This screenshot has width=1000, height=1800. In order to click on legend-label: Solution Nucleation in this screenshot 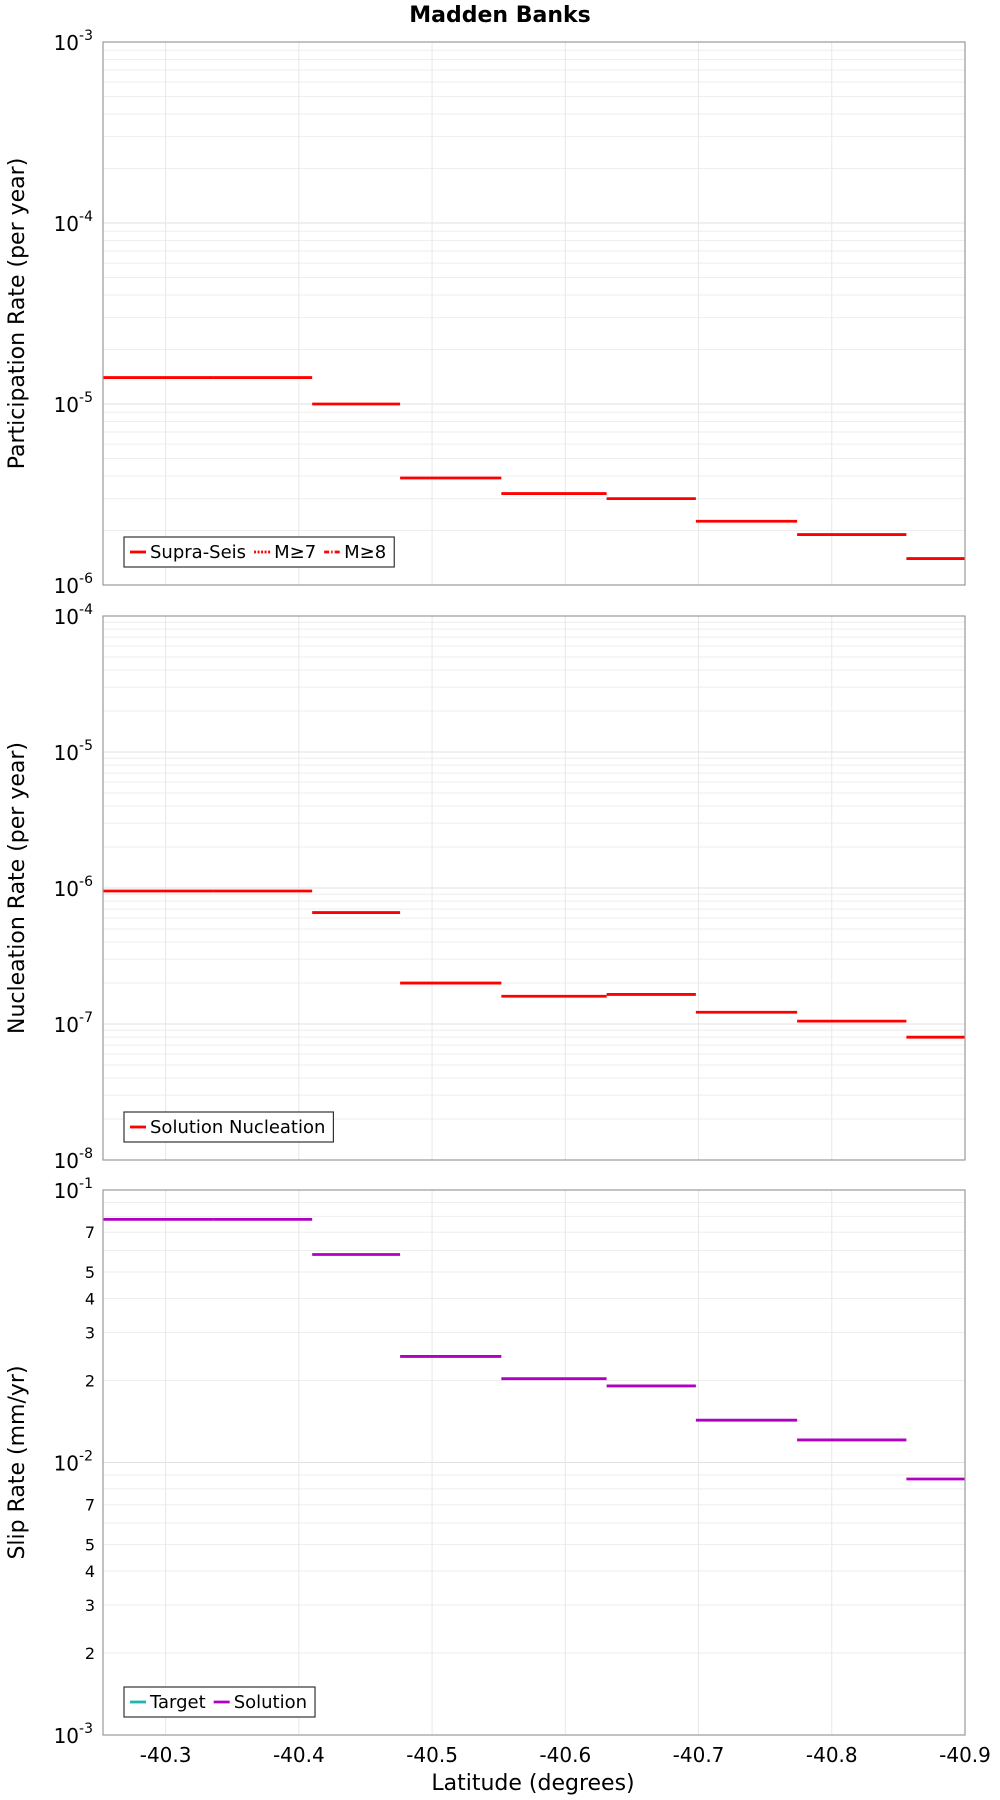, I will do `click(237, 1127)`.